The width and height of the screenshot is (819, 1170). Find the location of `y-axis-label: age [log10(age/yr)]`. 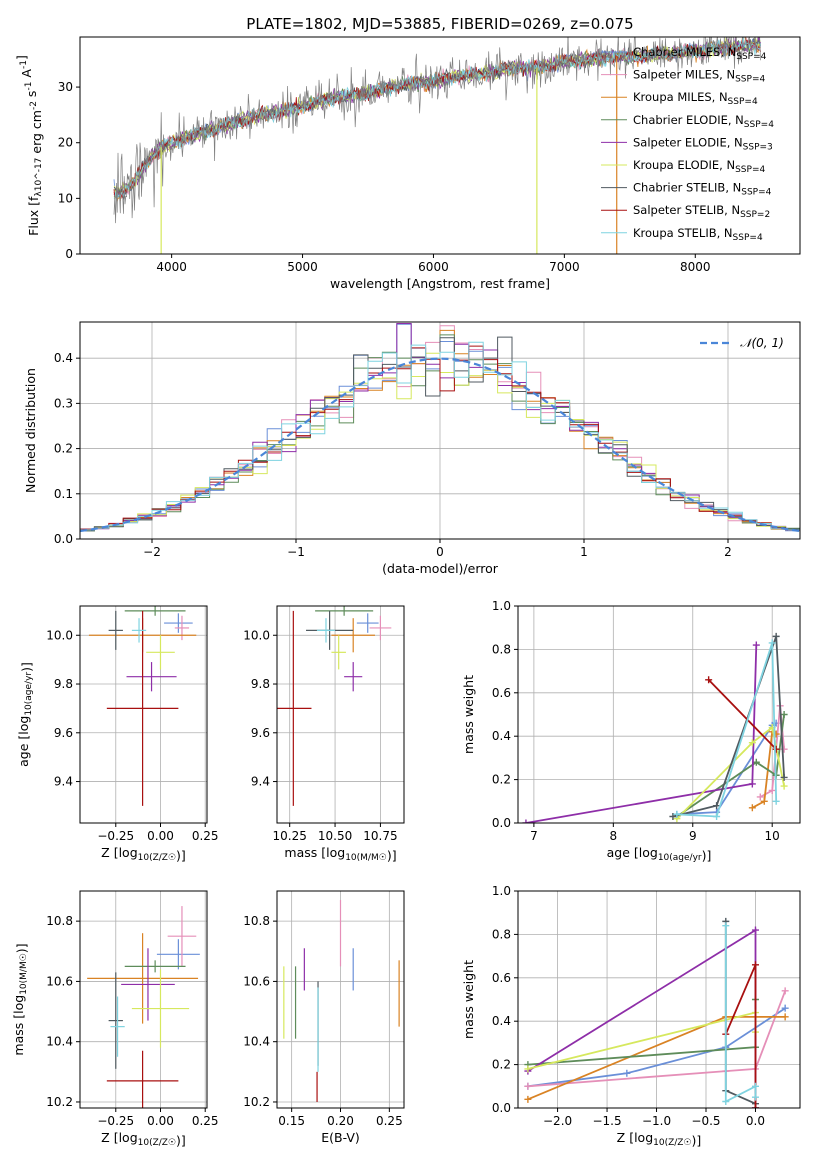

y-axis-label: age [log10(age/yr)] is located at coordinates (25, 714).